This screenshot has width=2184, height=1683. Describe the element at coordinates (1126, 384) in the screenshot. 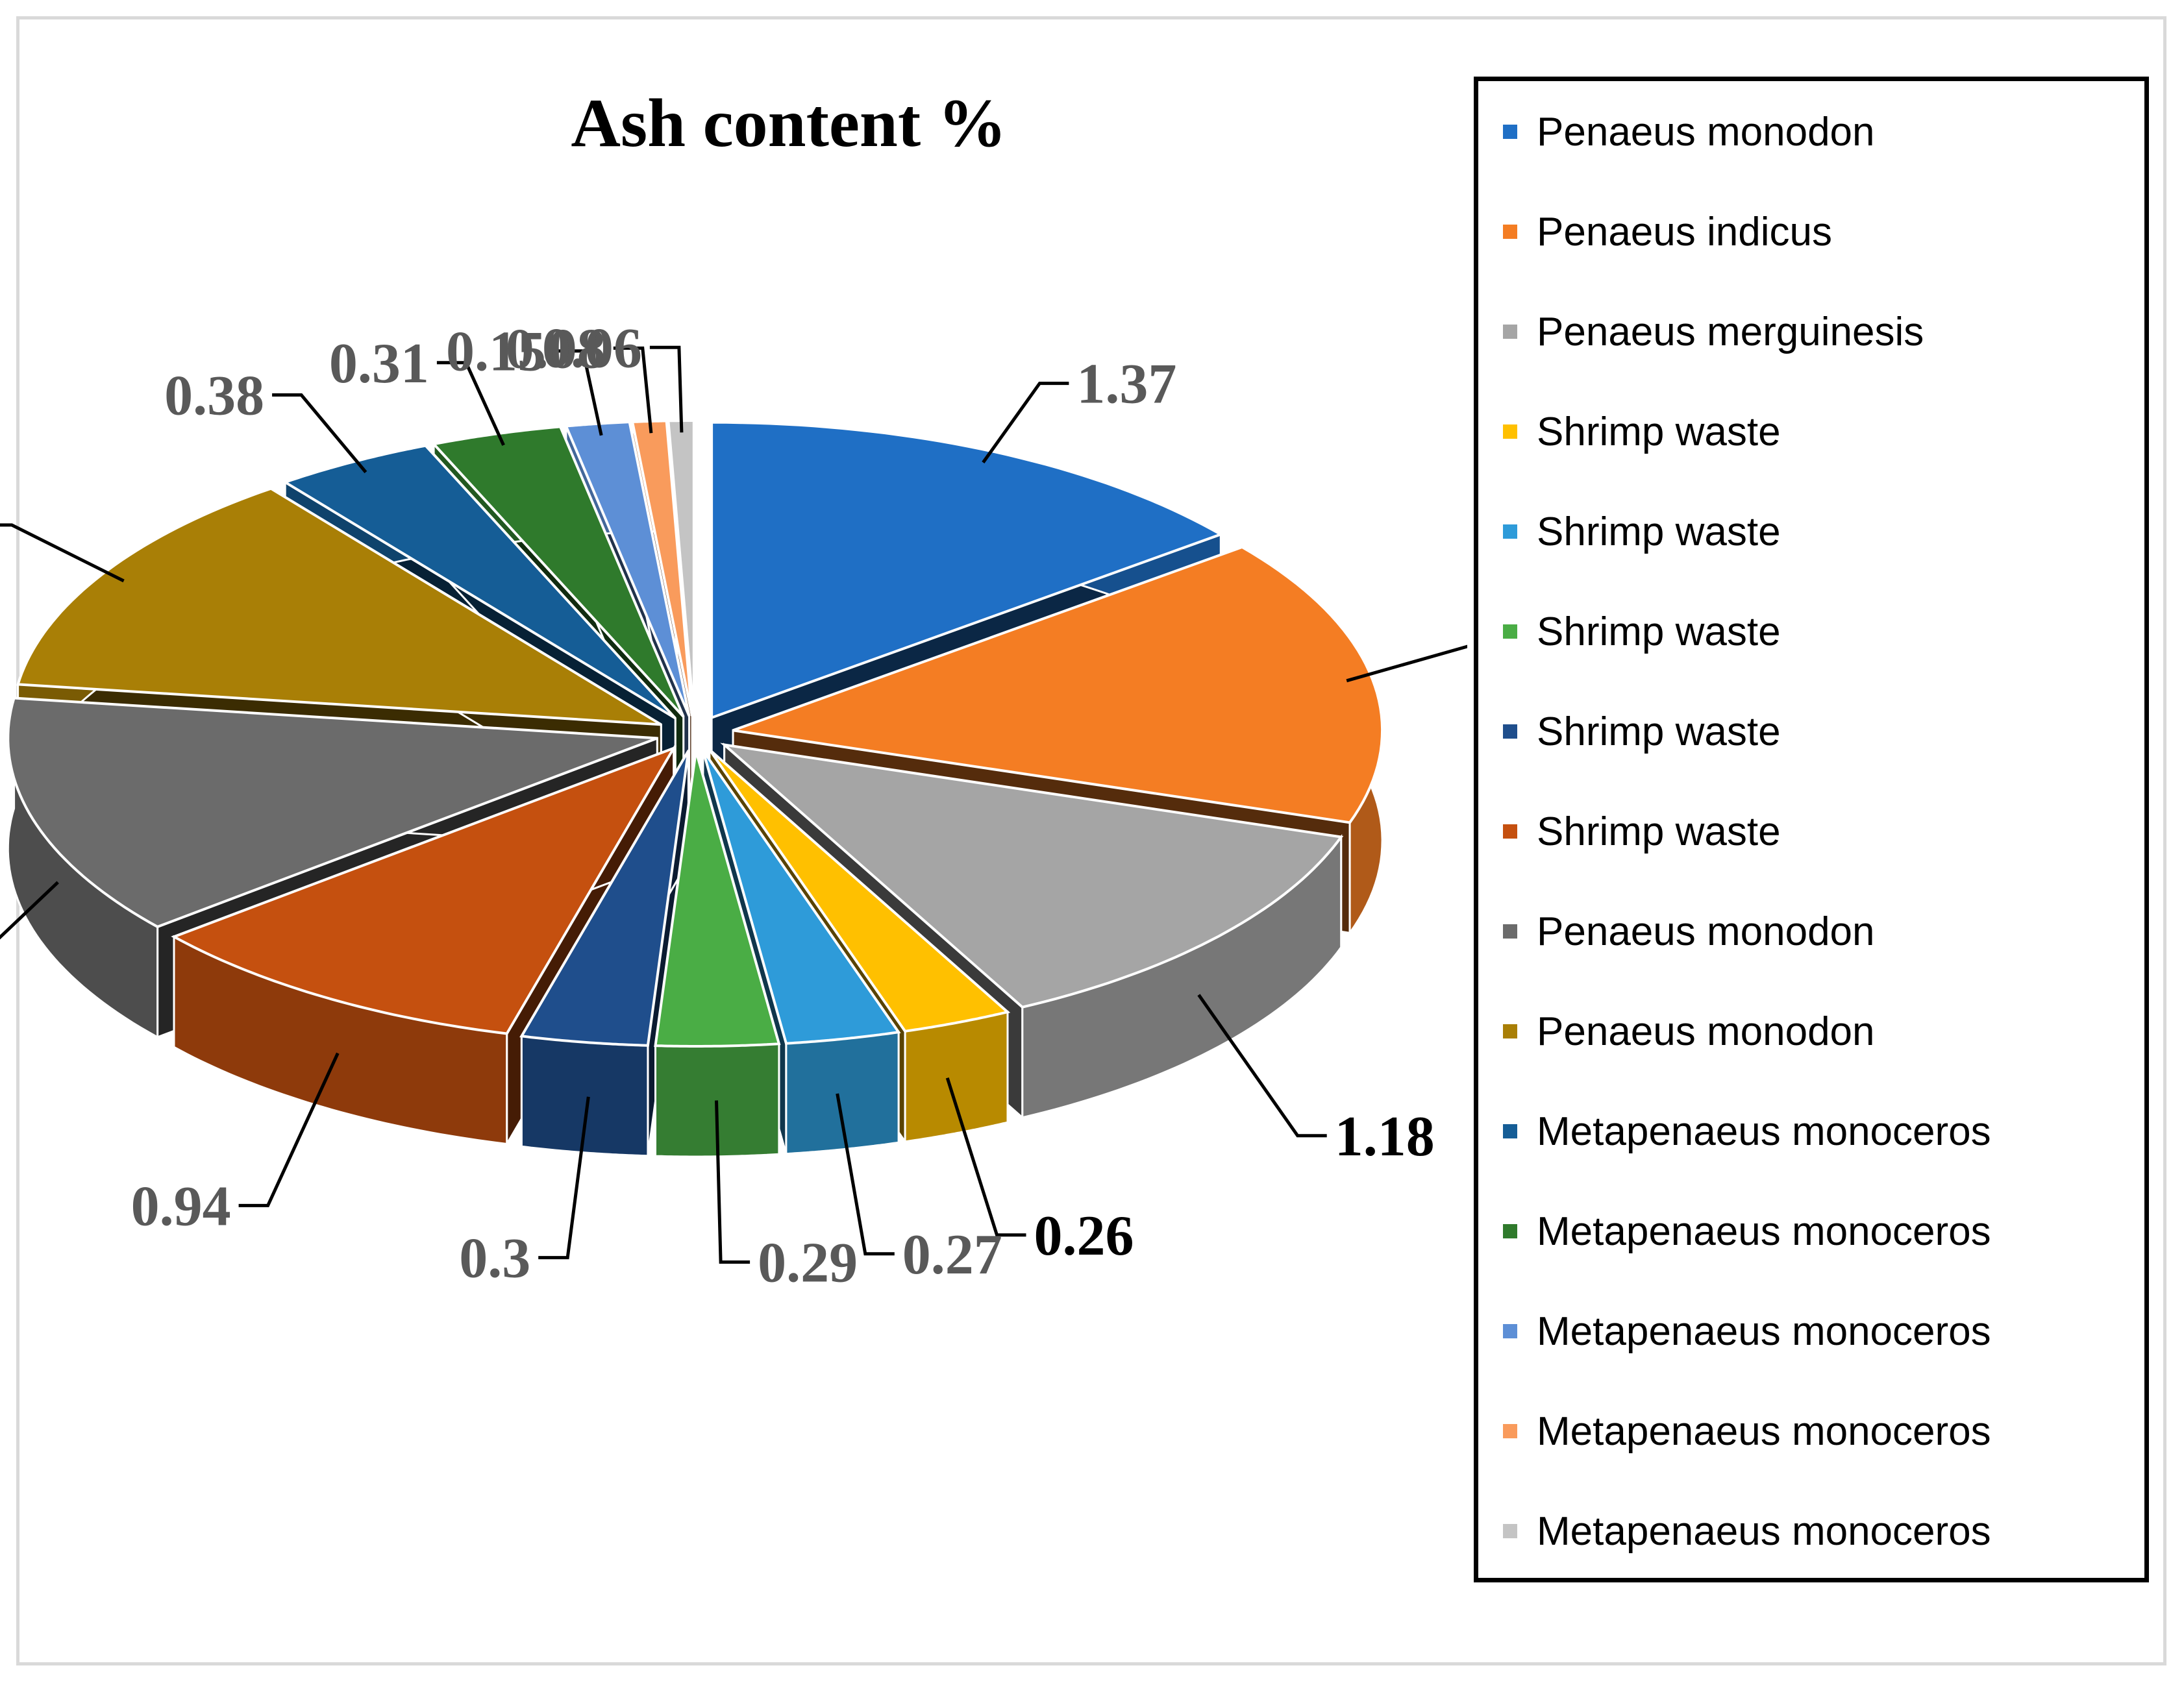

I see `data-label: 1.37` at that location.